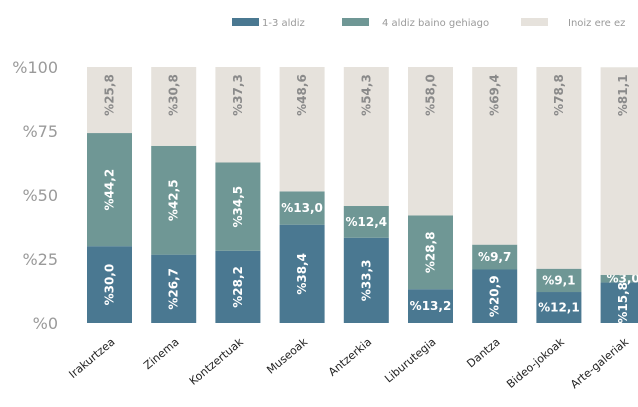 The image size is (638, 407). Describe the element at coordinates (350, 356) in the screenshot. I see `x-category-label: Antzerkia` at that location.